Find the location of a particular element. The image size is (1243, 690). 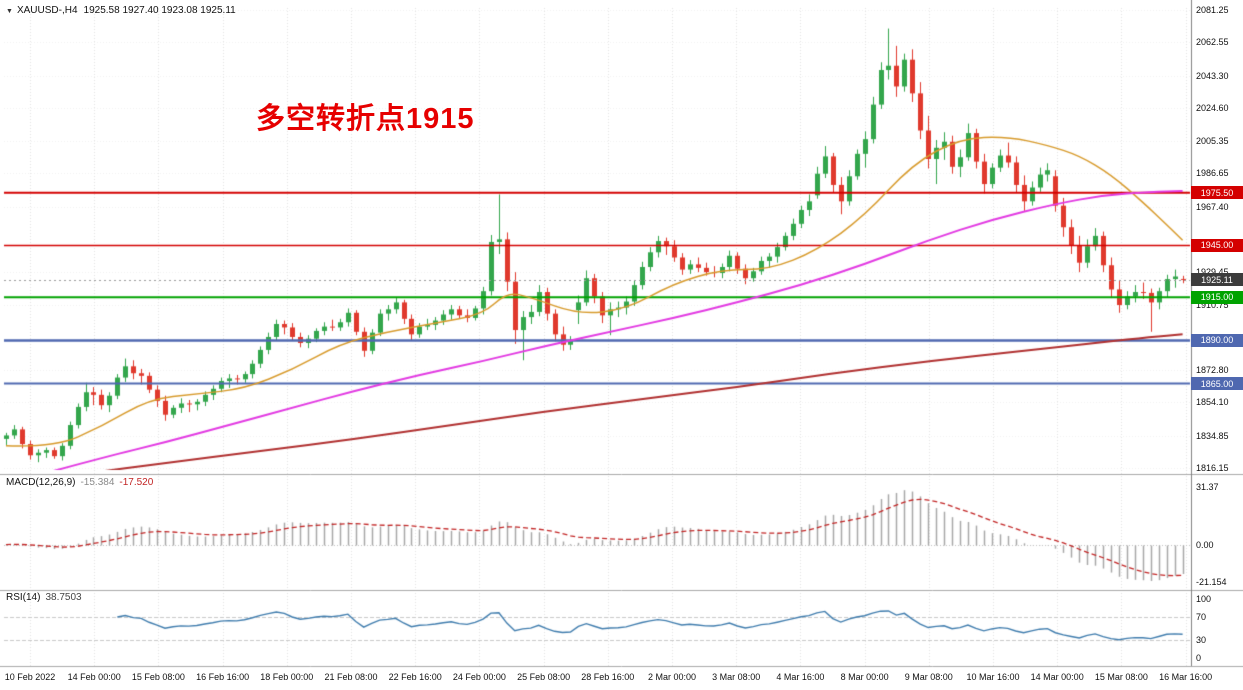

annotation-text: 多空转折点1915 is located at coordinates (365, 119).